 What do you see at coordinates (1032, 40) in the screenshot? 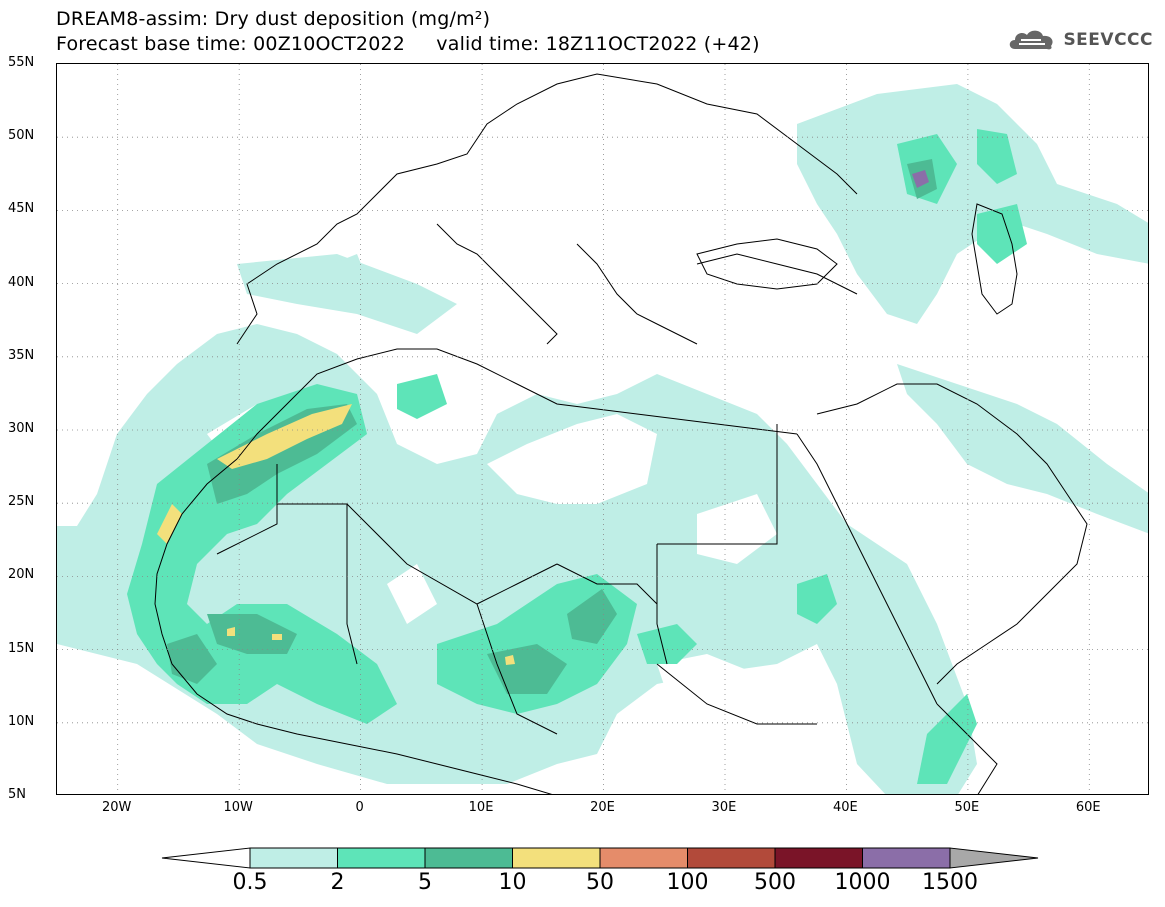
I see `cloud-logo-icon` at bounding box center [1032, 40].